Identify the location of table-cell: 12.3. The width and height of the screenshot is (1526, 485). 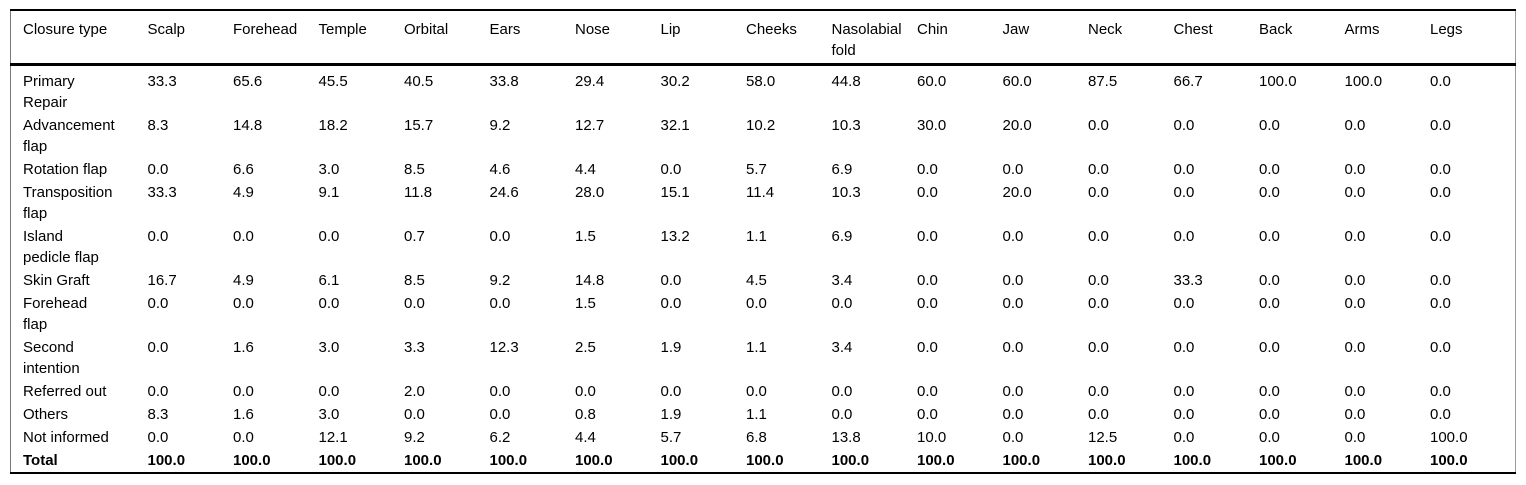
(504, 347).